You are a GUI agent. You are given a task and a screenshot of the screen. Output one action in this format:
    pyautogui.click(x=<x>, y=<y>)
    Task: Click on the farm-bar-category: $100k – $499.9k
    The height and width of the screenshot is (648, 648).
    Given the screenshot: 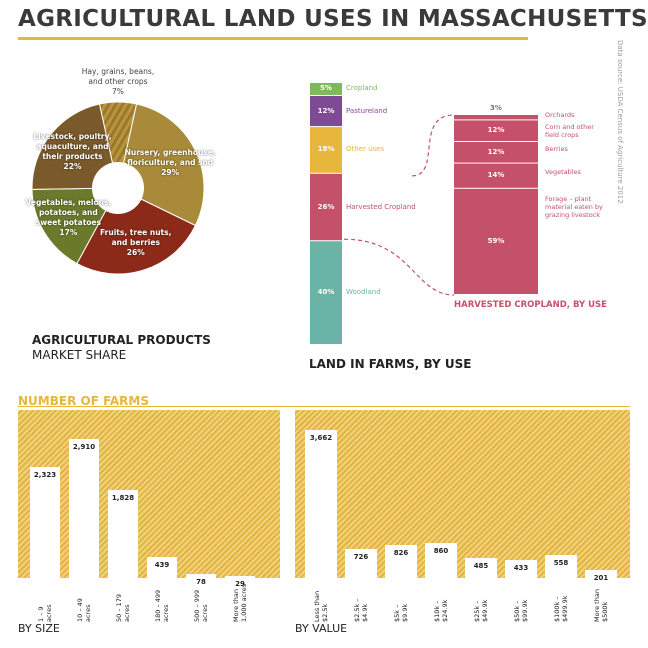 What is the action you would take?
    pyautogui.click(x=561, y=608)
    